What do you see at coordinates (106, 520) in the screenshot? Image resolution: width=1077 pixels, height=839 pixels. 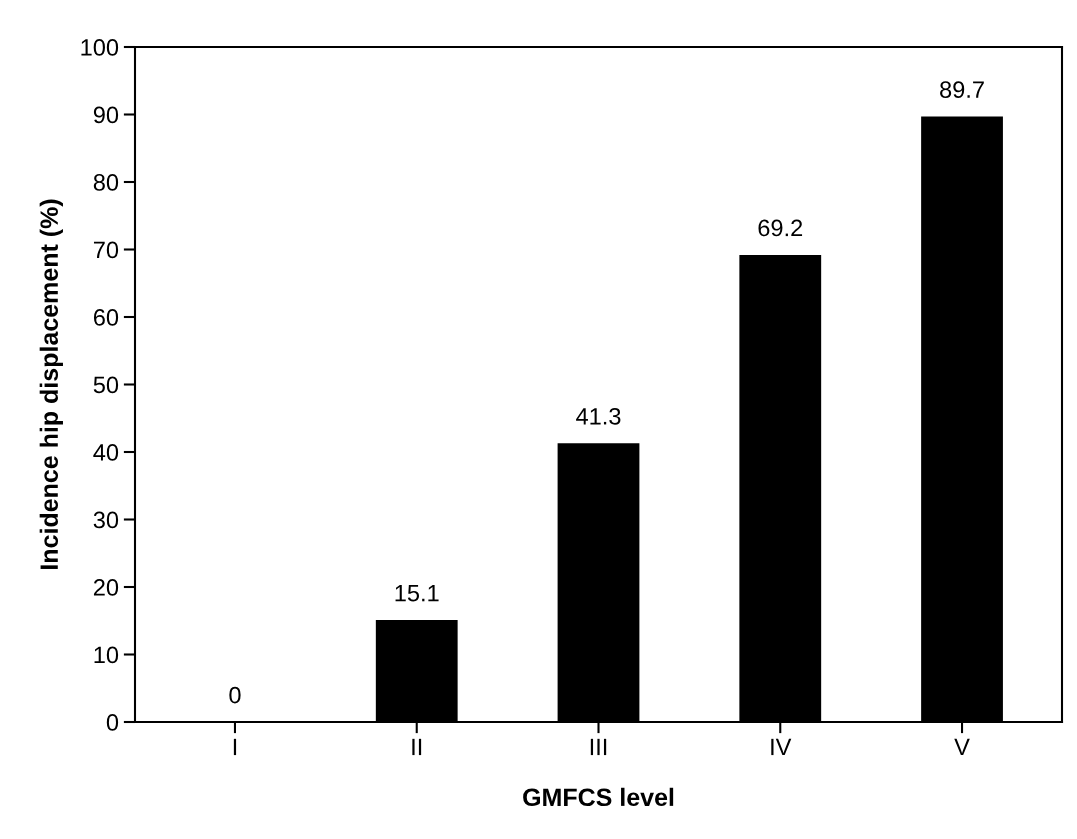 I see `y-tick-label: 30` at bounding box center [106, 520].